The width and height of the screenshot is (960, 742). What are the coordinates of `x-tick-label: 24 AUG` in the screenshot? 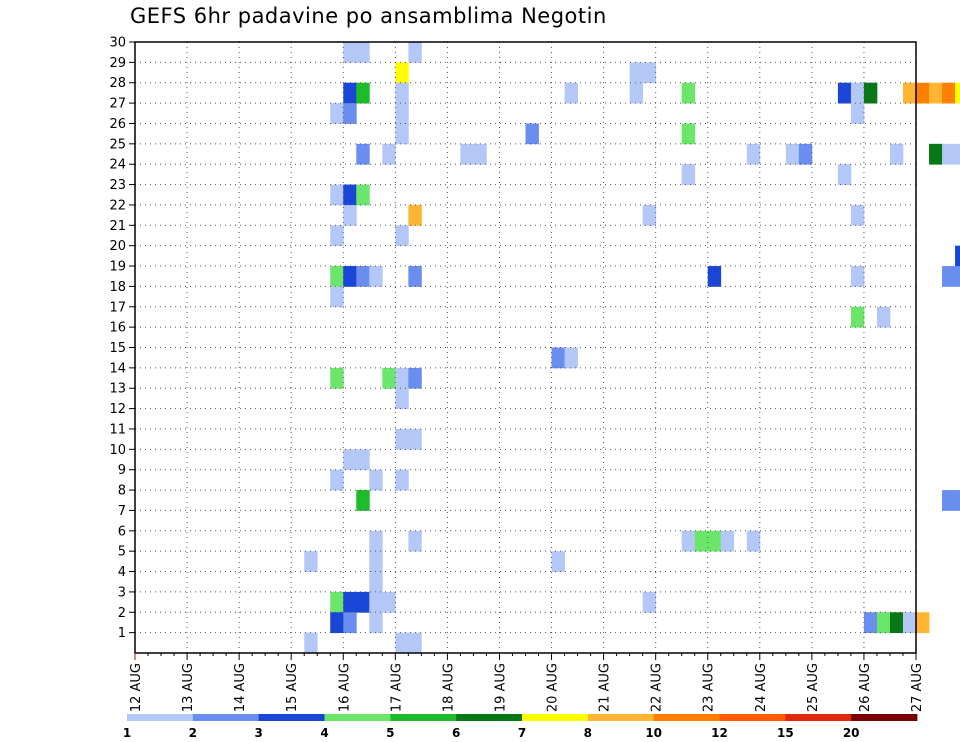 It's located at (761, 687).